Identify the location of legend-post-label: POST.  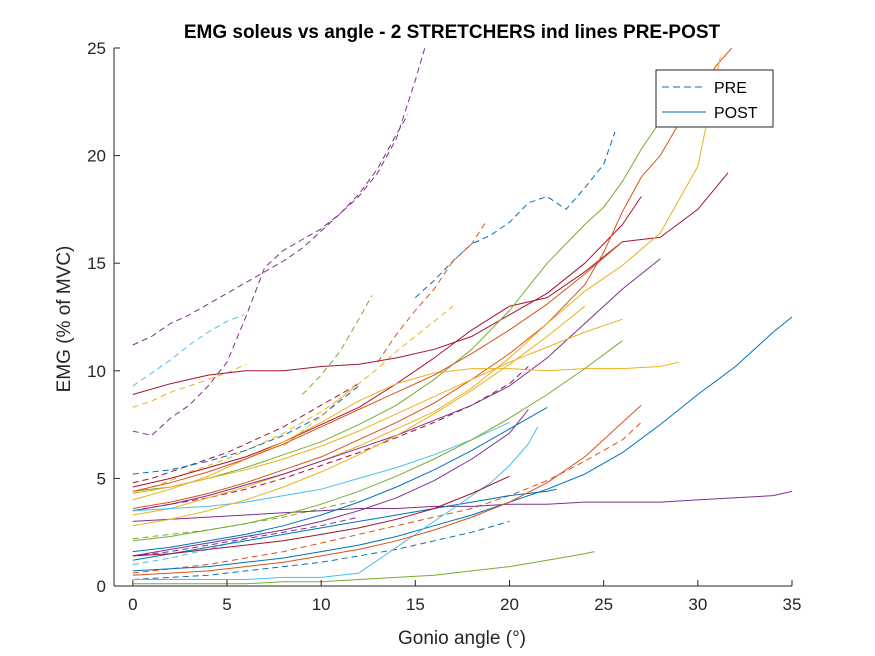
(736, 113).